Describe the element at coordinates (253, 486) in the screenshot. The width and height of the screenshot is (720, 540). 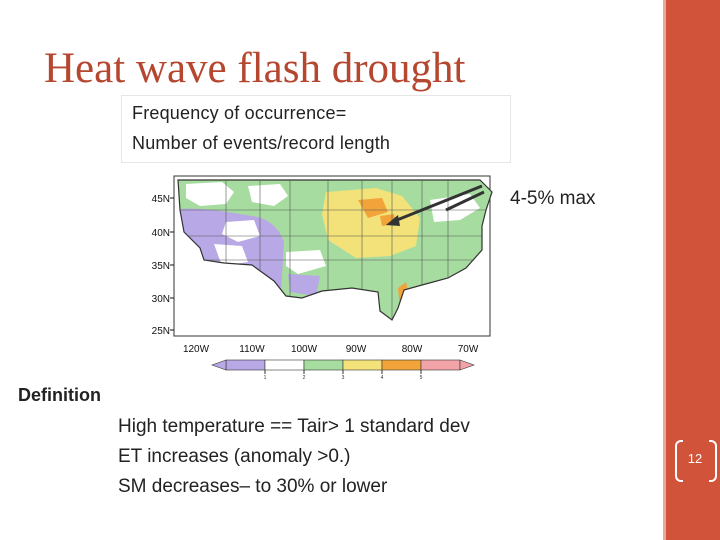
I see `definition-line-3: SM decreases– to 30% or lower` at that location.